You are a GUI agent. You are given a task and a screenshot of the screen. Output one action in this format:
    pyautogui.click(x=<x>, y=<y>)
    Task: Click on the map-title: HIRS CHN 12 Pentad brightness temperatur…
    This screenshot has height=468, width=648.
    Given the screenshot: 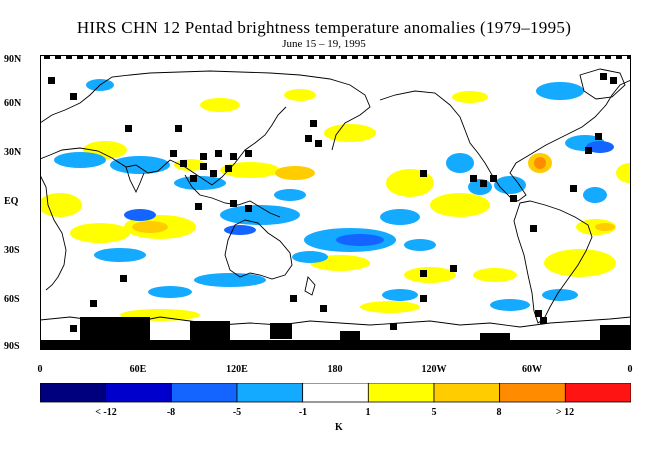 What is the action you would take?
    pyautogui.click(x=324, y=27)
    